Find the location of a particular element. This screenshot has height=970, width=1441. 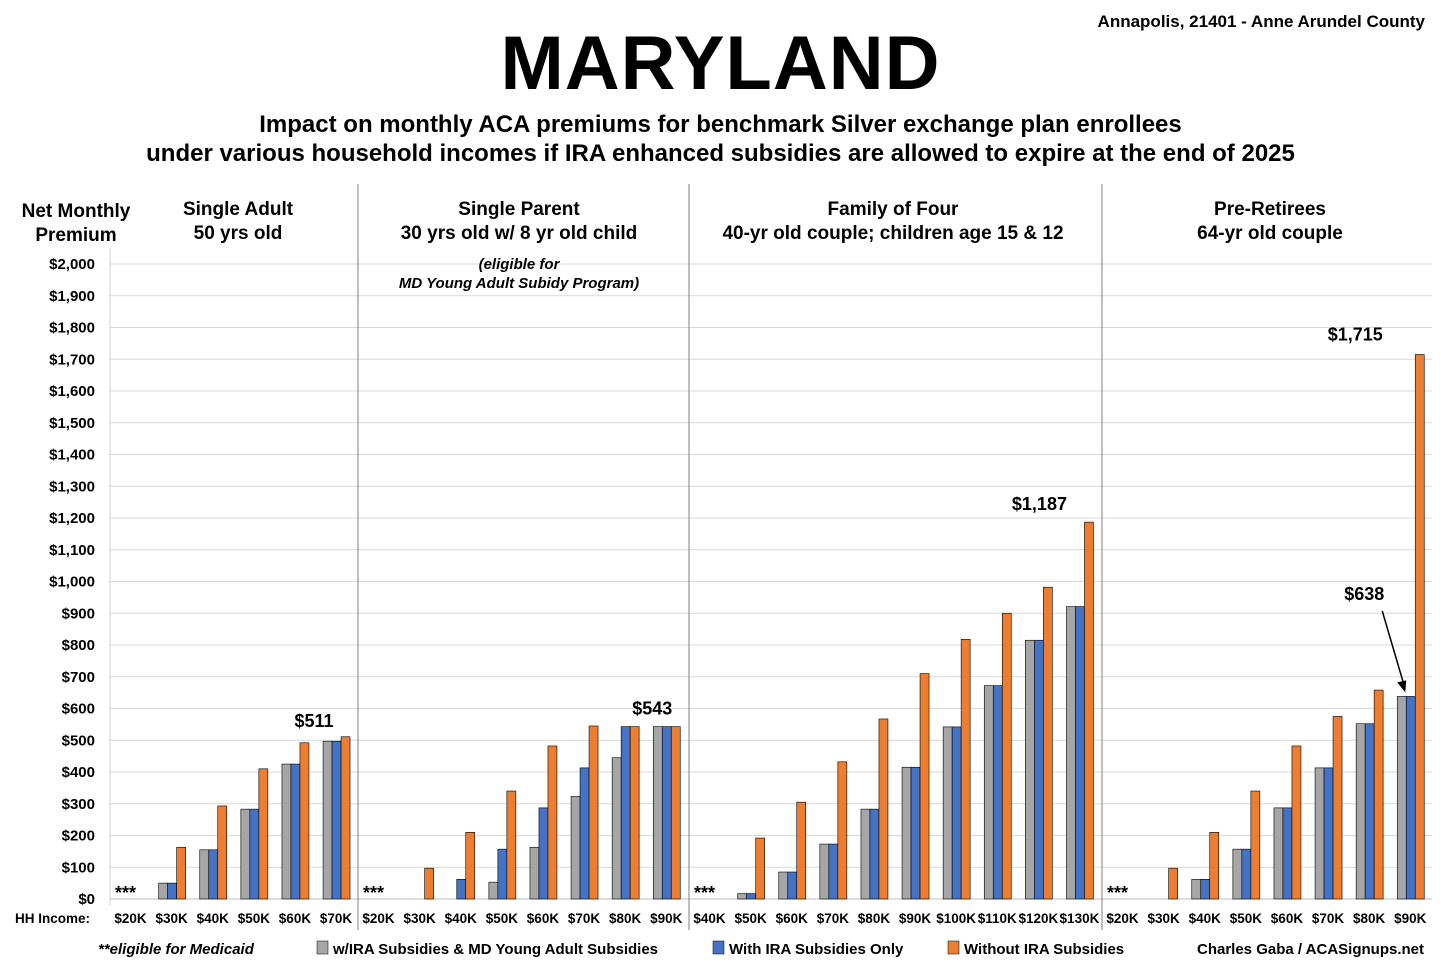

data-label: $1,187 is located at coordinates (1039, 504).